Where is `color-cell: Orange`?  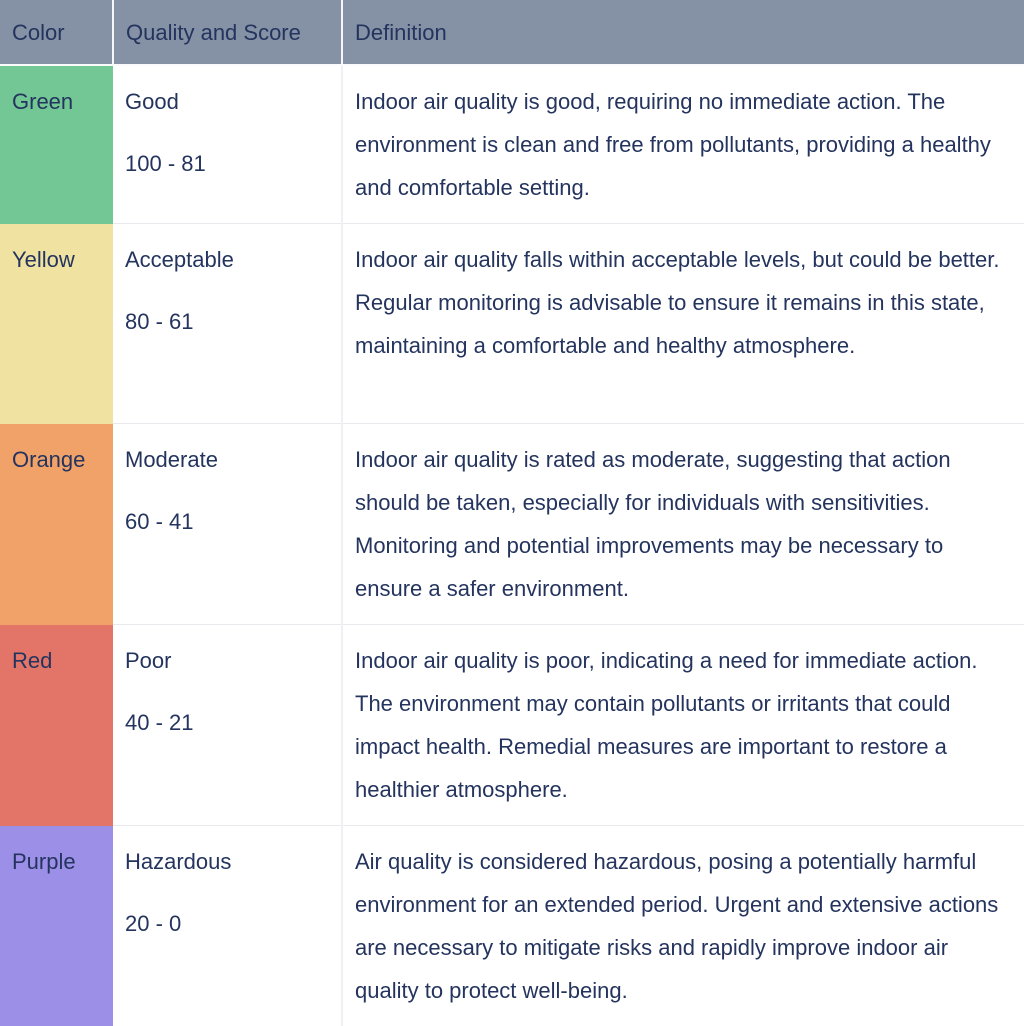
color-cell: Orange is located at coordinates (56, 524).